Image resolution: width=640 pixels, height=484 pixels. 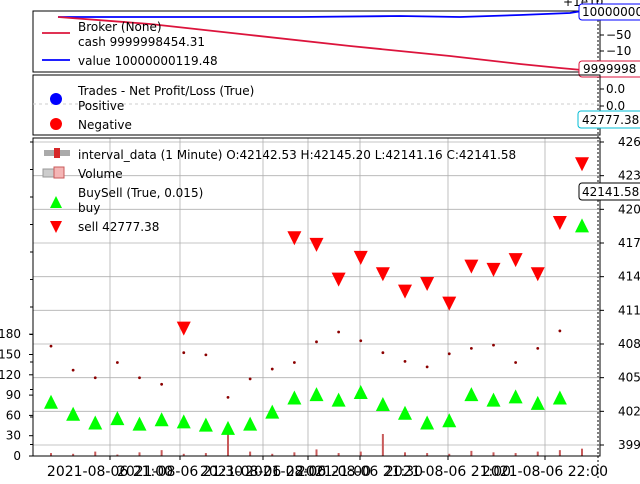 I want to click on price-tick-label: 417, so click(x=629, y=243).